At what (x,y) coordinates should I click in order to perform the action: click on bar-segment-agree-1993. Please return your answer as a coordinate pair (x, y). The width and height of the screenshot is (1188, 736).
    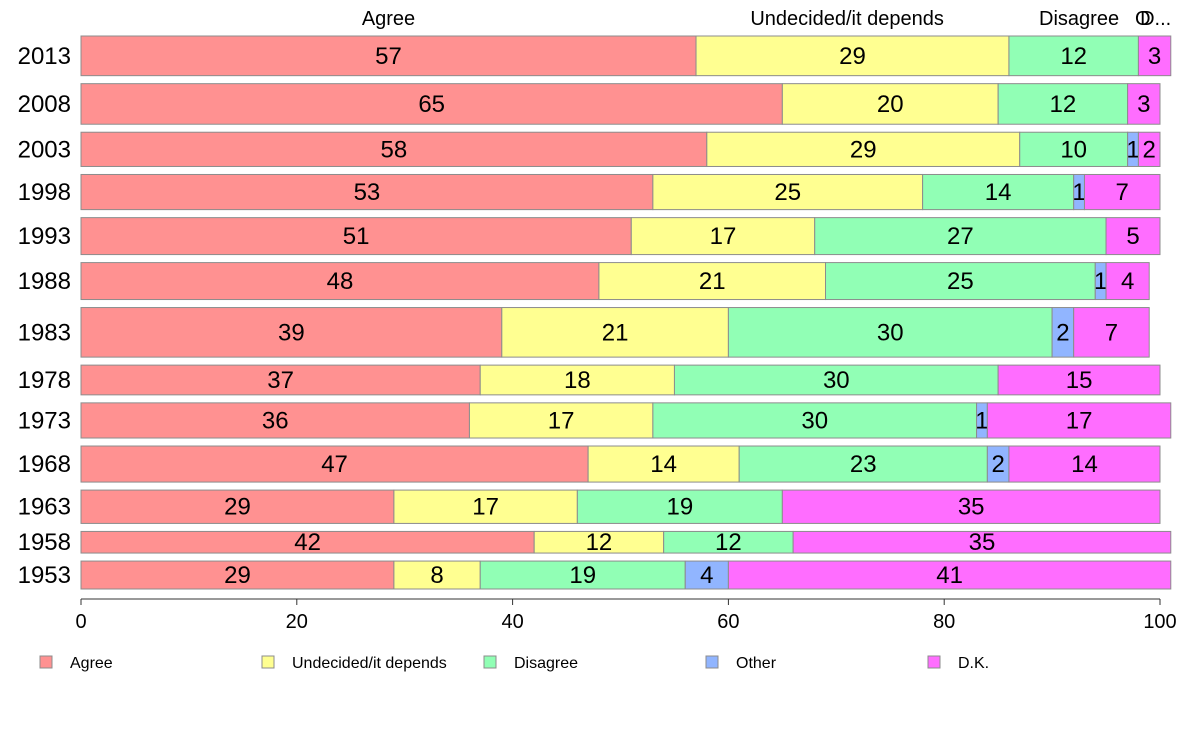
    Looking at the image, I should click on (356, 236).